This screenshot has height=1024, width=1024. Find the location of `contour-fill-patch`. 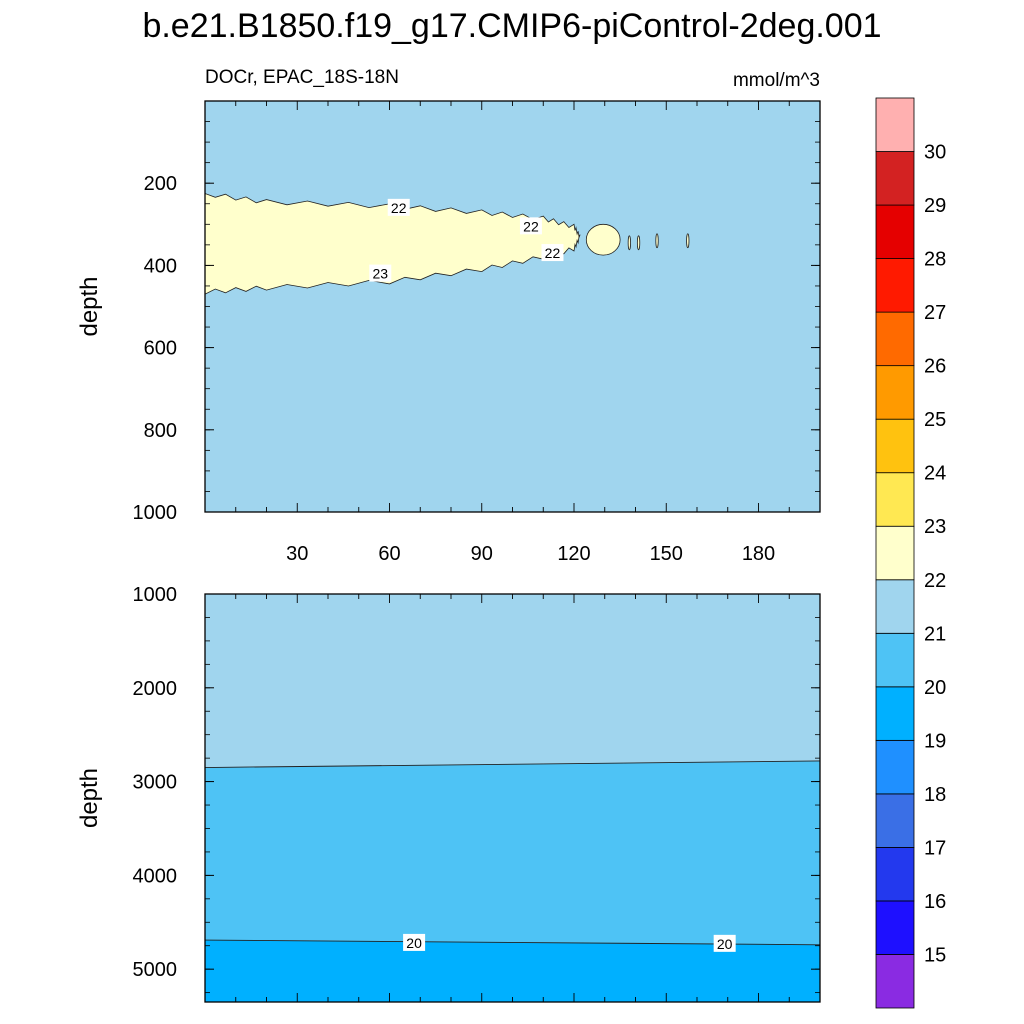

contour-fill-patch is located at coordinates (603, 239).